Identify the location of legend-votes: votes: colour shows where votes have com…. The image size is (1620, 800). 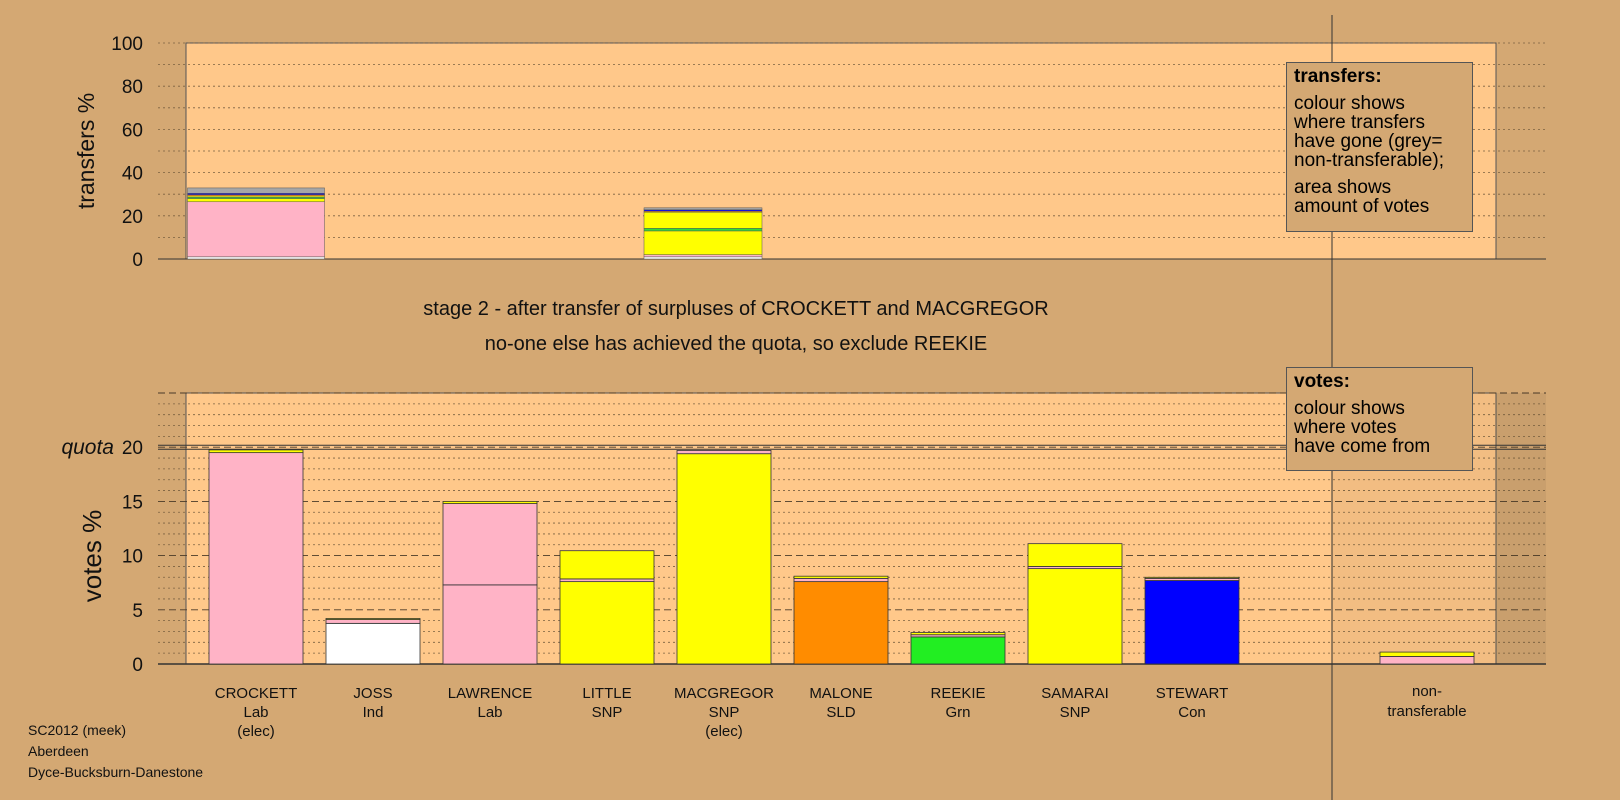
(1379, 419).